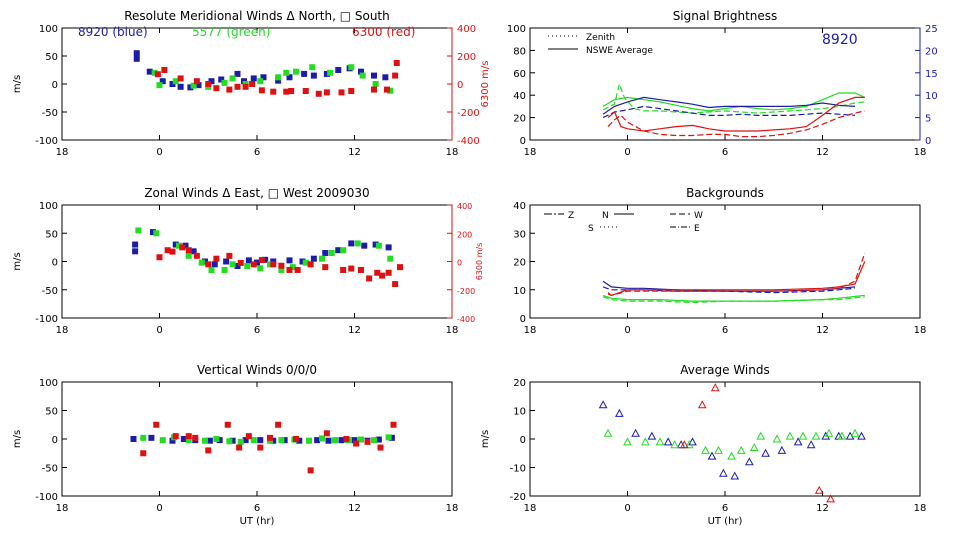 The image size is (960, 540). I want to click on y2-tick-label: 200, so click(466, 57).